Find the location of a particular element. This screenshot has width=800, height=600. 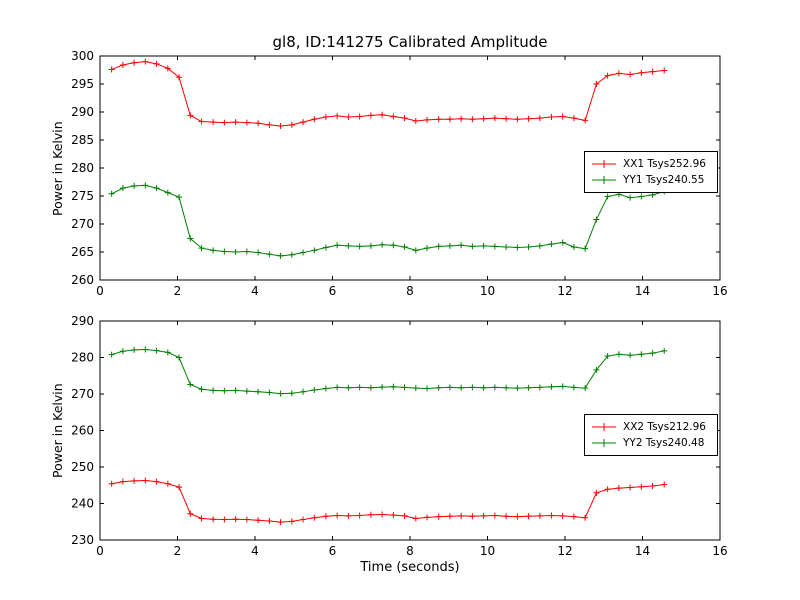

series-markers-yy1 is located at coordinates (388, 220).